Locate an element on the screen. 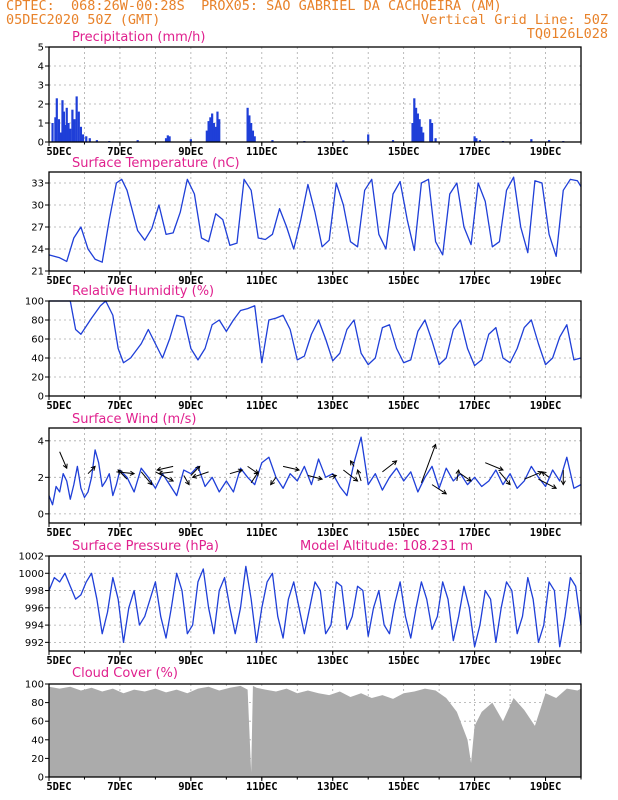 The height and width of the screenshot is (800, 618). precip-xtick-label: 13DEC is located at coordinates (333, 152).